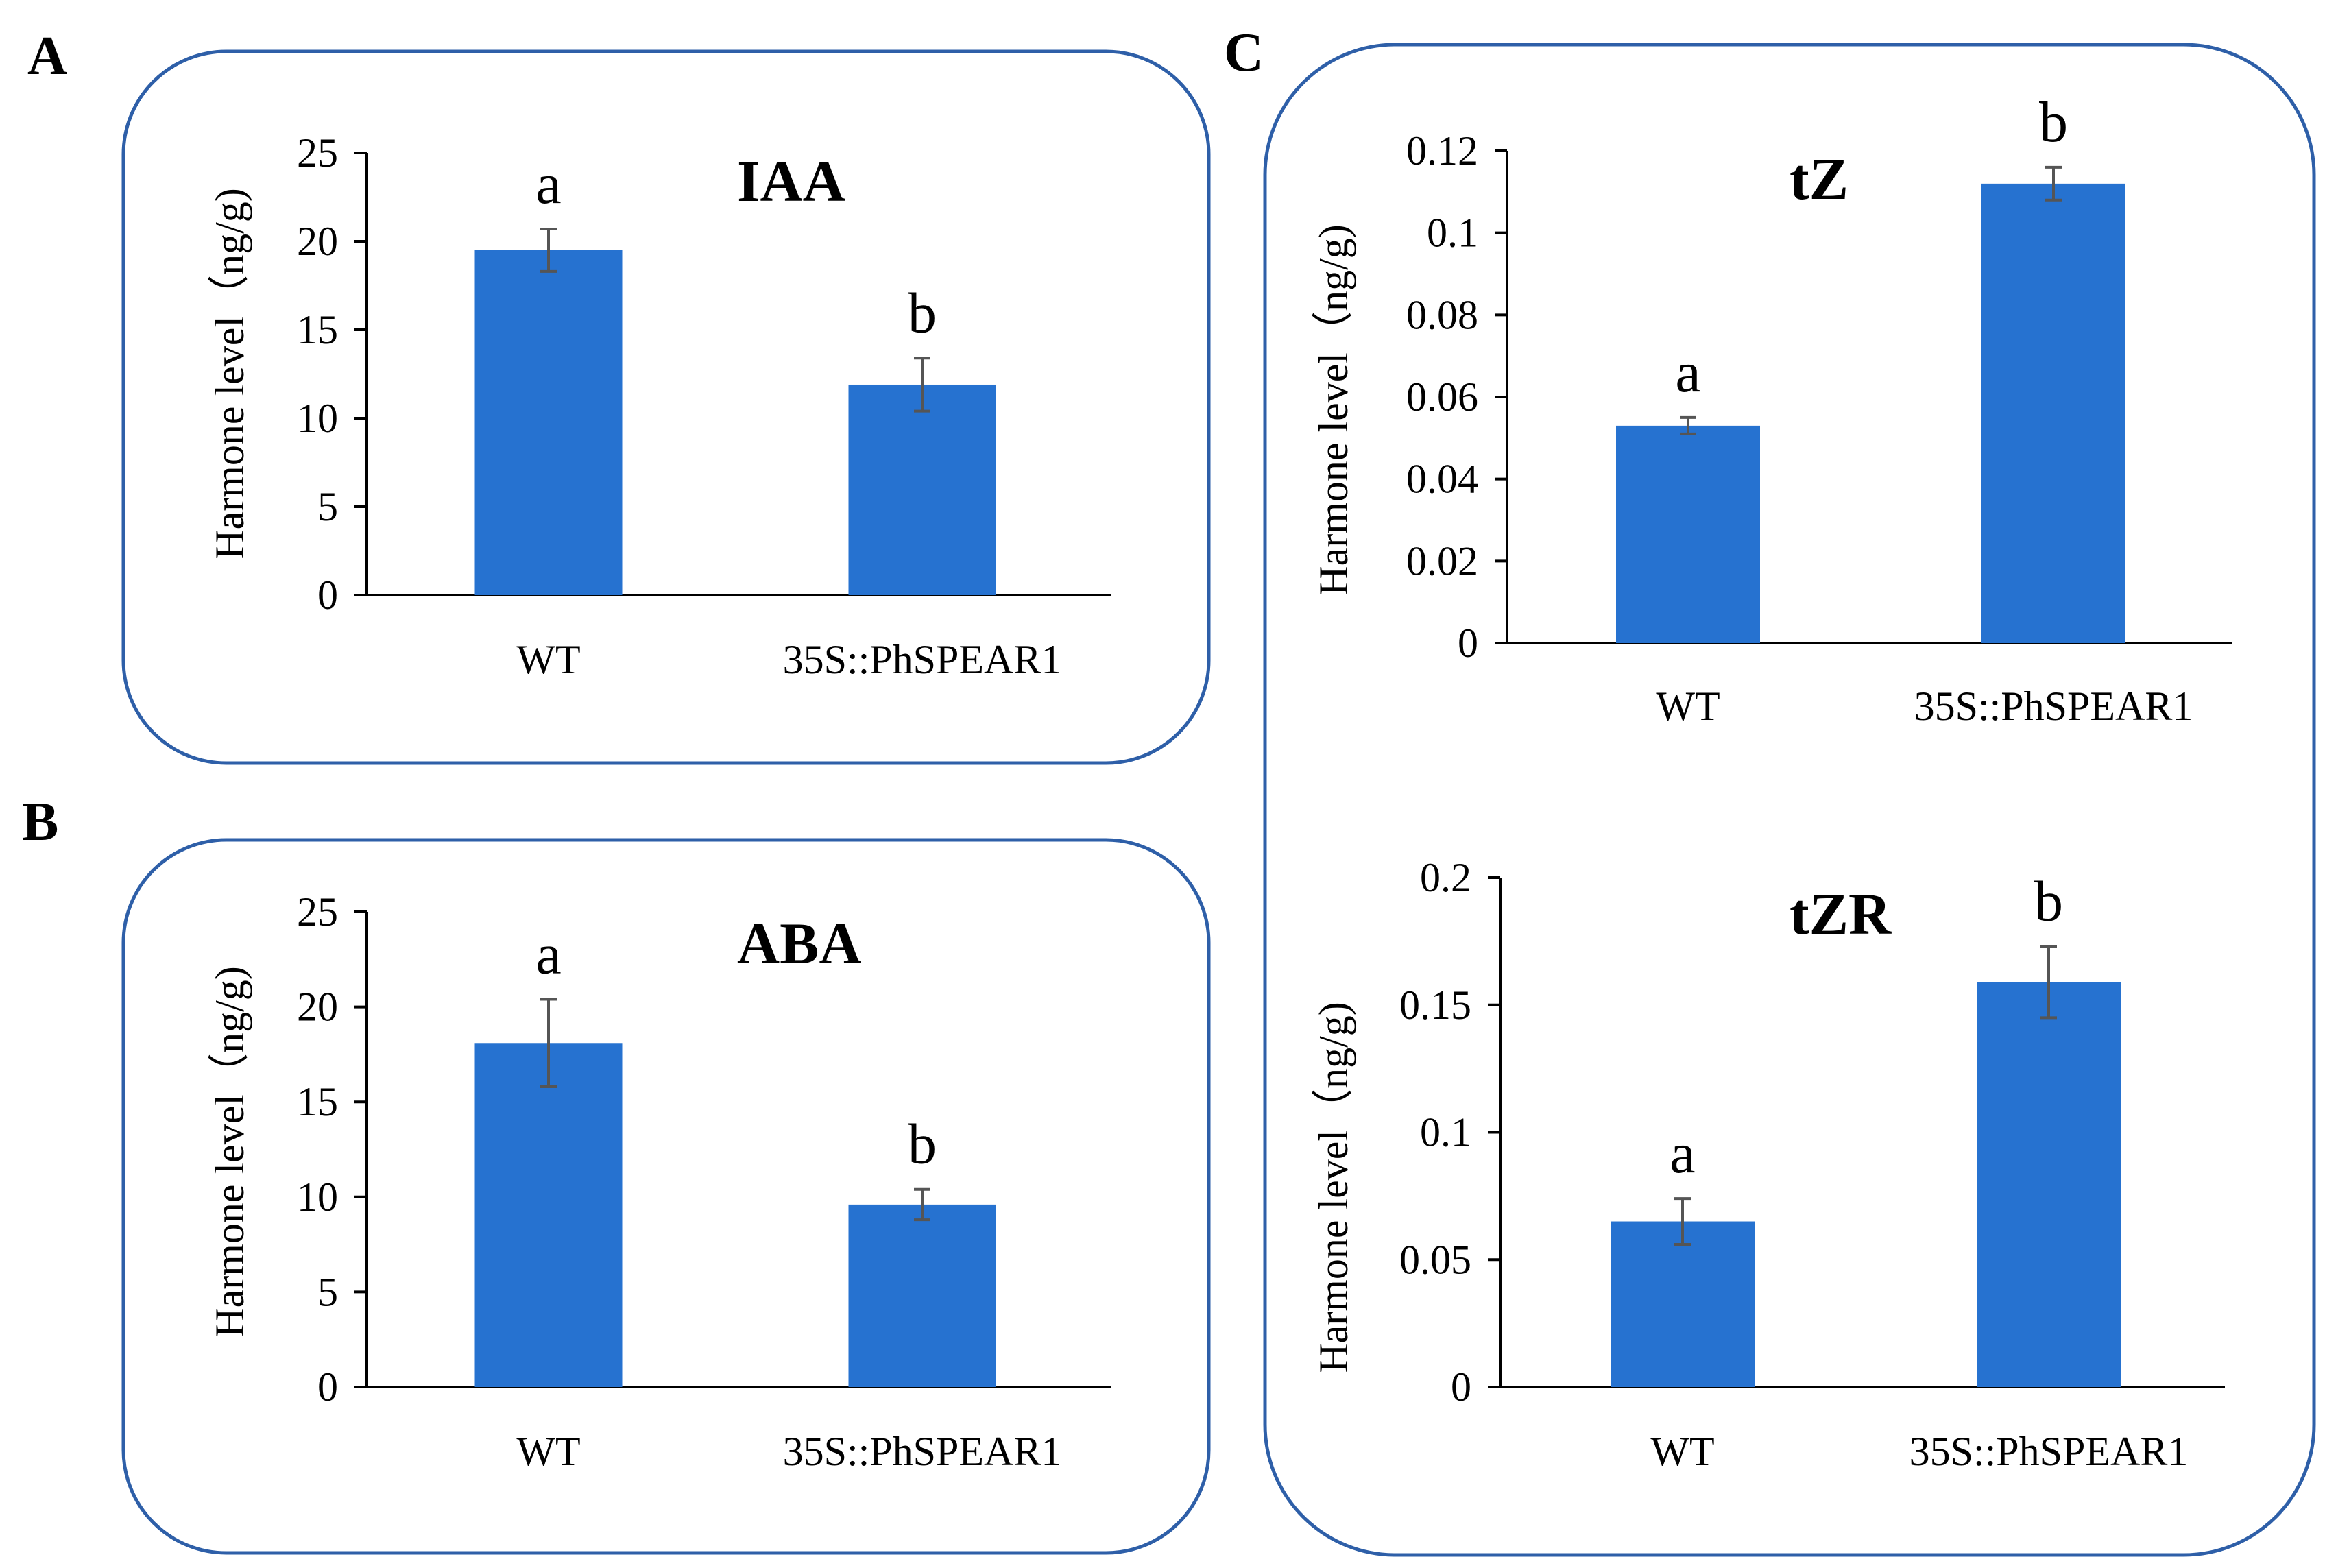 This screenshot has height=1568, width=2325. Describe the element at coordinates (1445, 878) in the screenshot. I see `y-tick-label: 0.2` at that location.